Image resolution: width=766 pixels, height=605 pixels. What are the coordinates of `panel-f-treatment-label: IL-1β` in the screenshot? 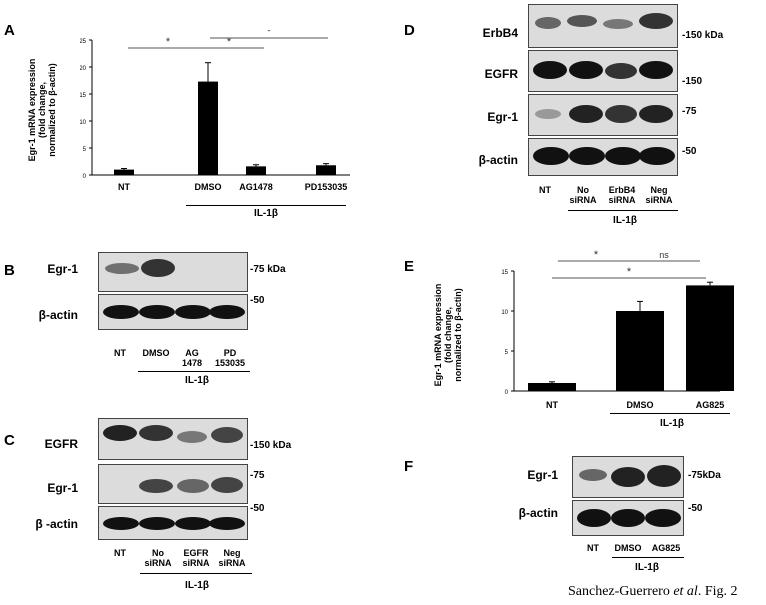 It's located at (647, 567).